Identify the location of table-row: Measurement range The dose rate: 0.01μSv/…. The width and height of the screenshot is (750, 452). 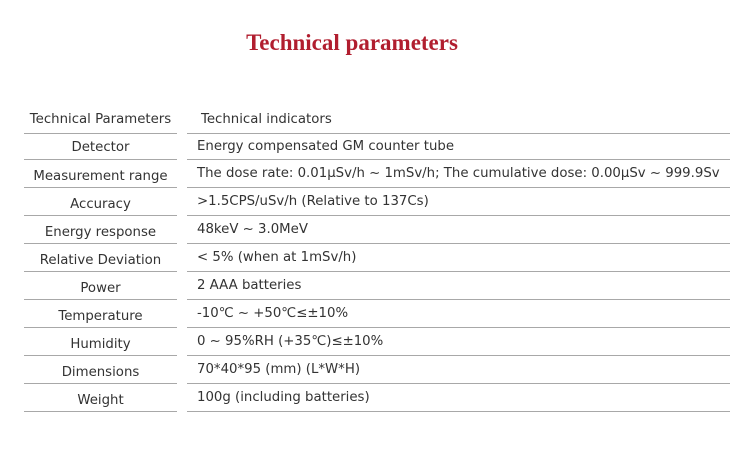
(375, 174).